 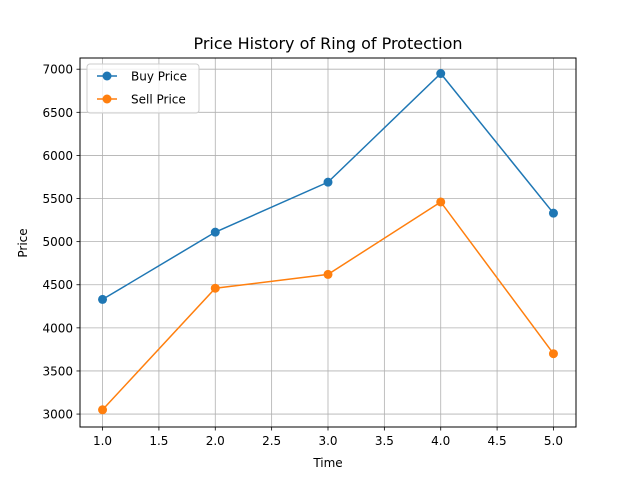 I want to click on y-tick-label: 5000, so click(x=57, y=242).